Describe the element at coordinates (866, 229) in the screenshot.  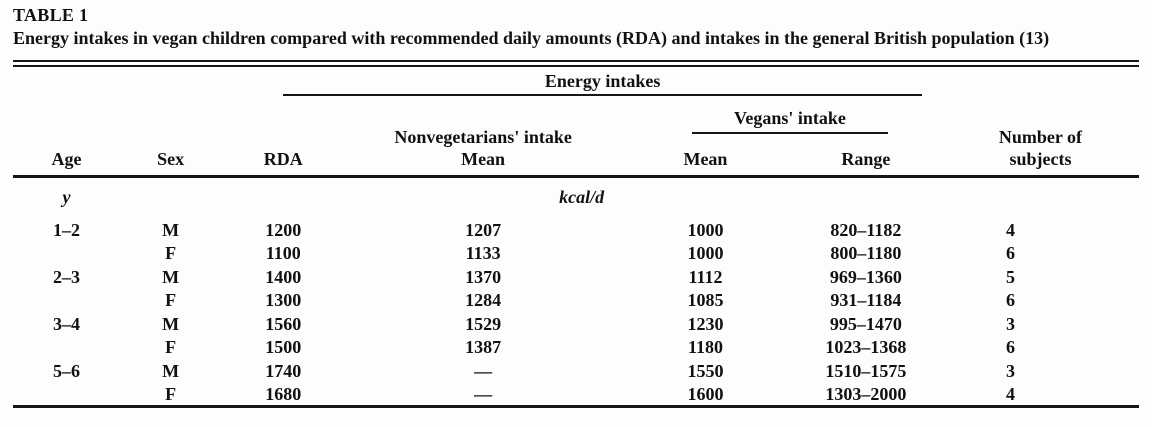
I see `cell-vegan-range: 820–1182` at that location.